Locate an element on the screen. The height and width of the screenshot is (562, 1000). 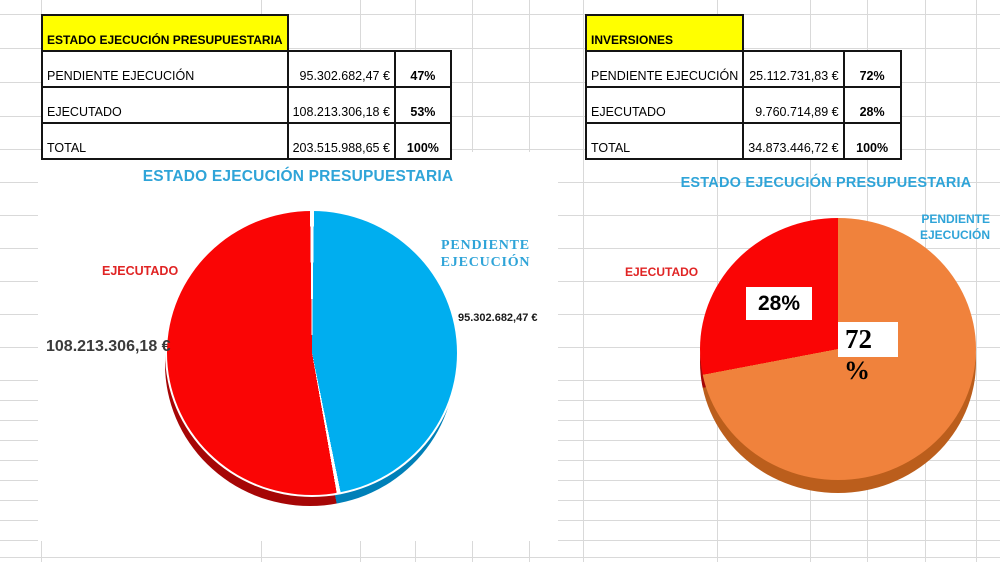
cell-percent: 53% is located at coordinates (422, 105).